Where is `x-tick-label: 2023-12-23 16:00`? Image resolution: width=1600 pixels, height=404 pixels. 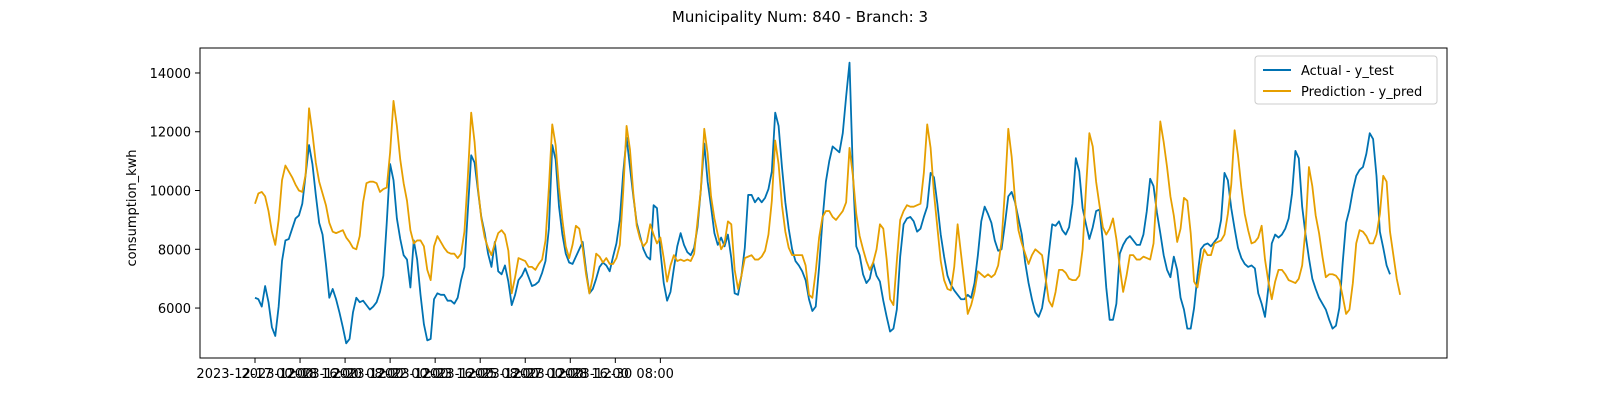
x-tick-label: 2023-12-23 16:00 is located at coordinates (435, 374).